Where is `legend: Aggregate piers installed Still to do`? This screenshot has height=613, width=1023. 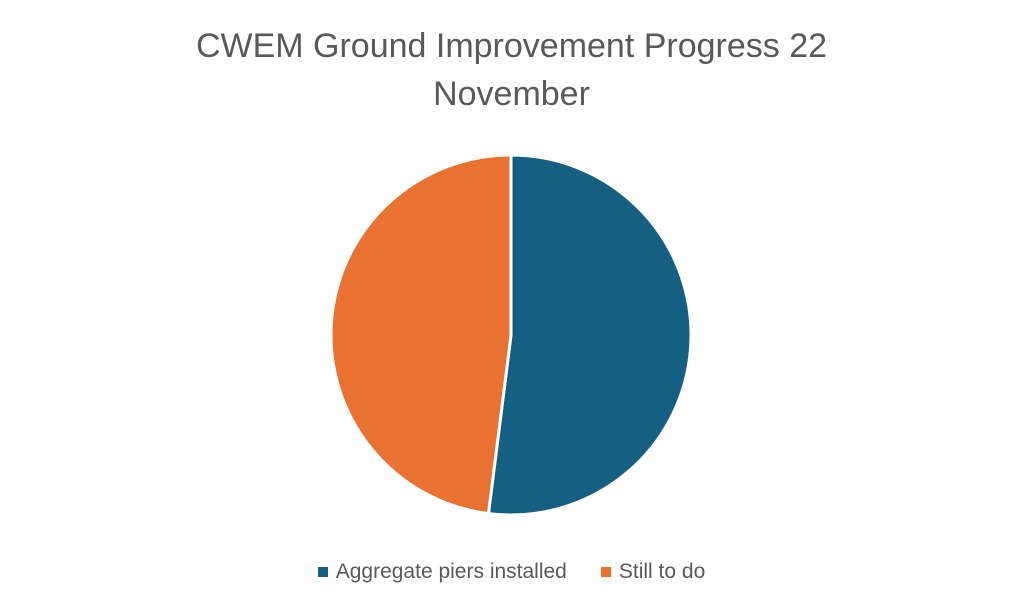 legend: Aggregate piers installed Still to do is located at coordinates (511, 572).